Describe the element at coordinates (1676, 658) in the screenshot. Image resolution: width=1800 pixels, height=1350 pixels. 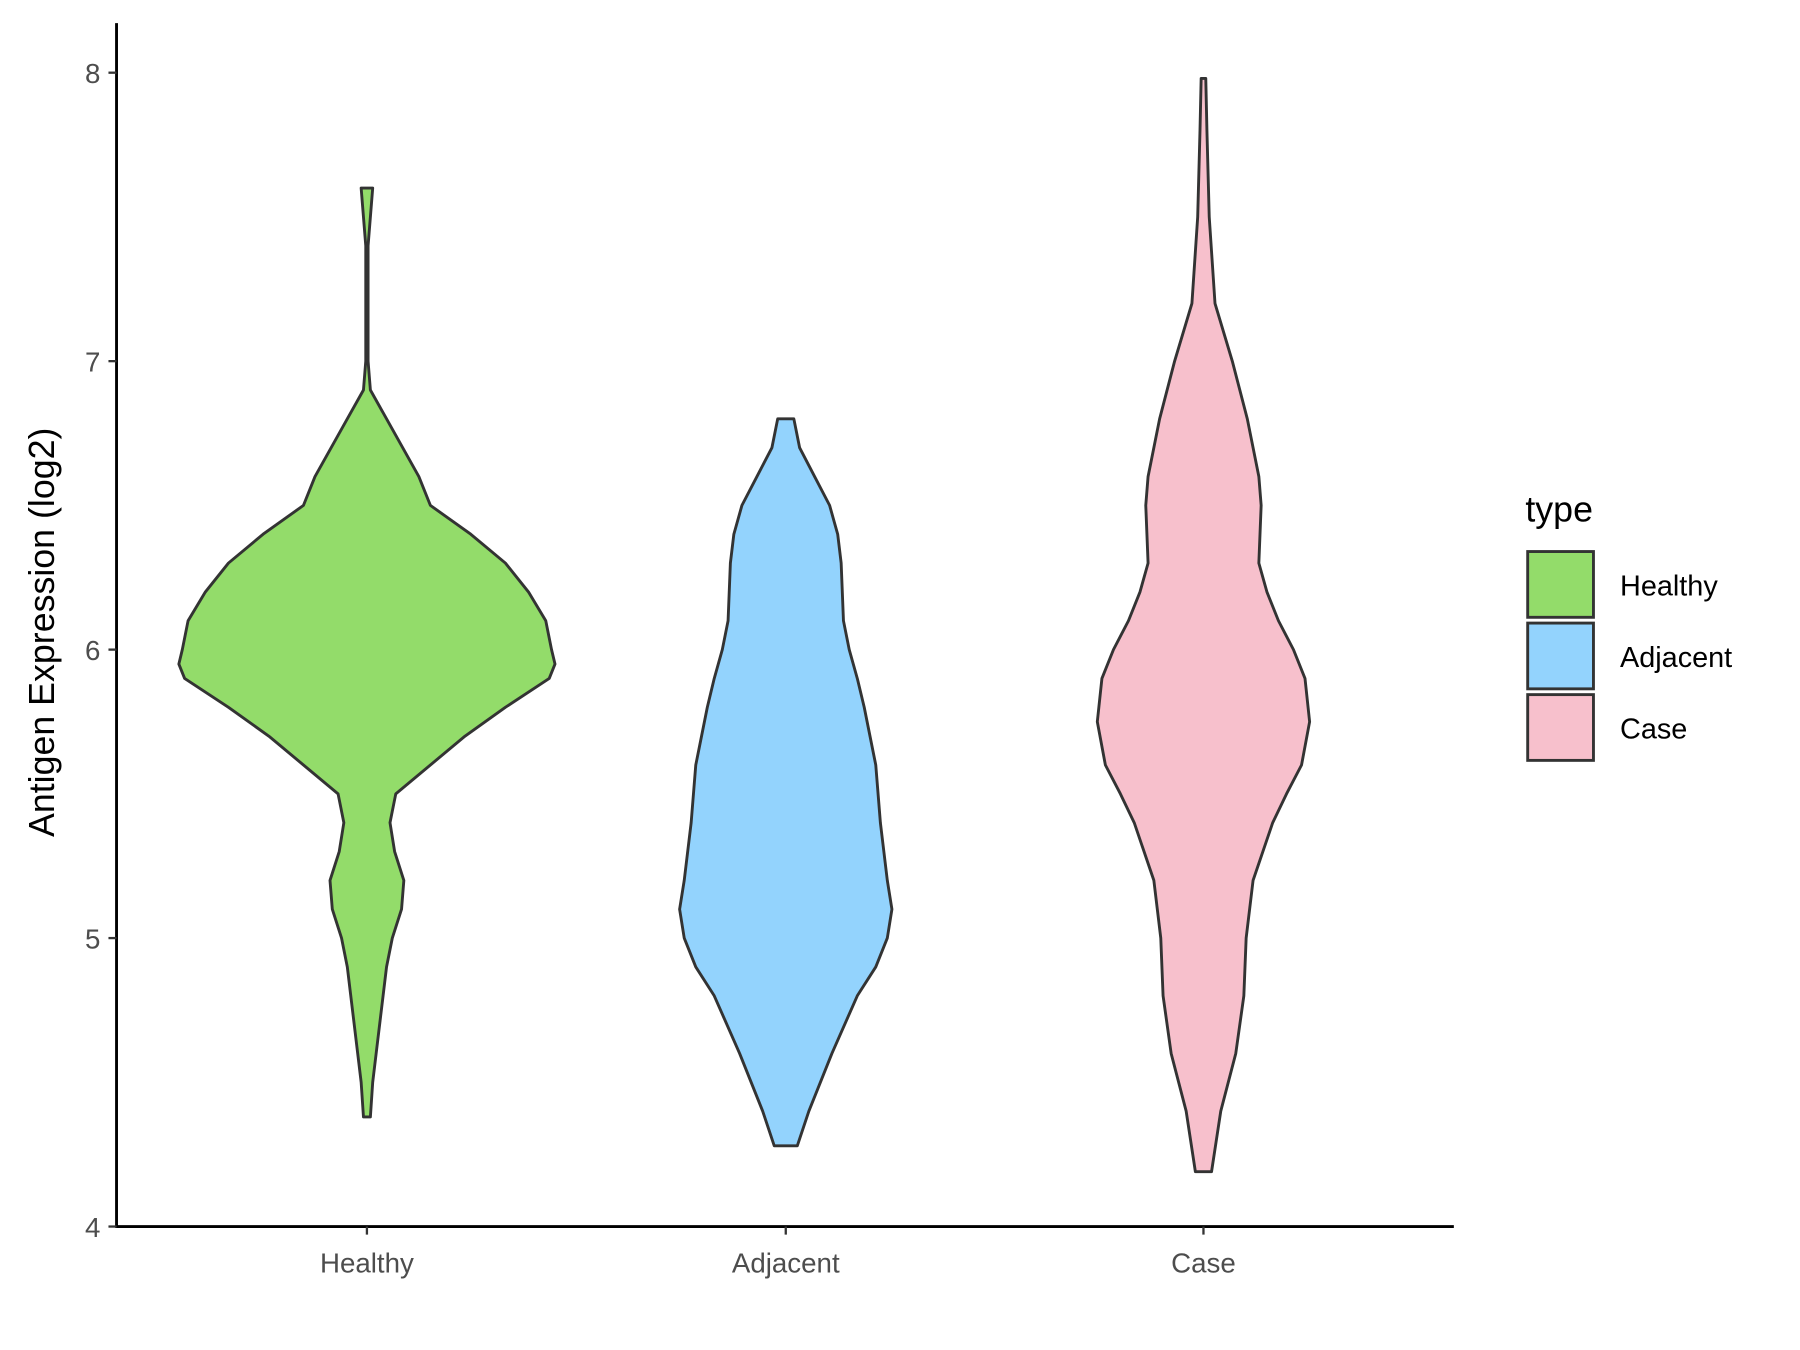
I see `legend-label: Adjacent` at that location.